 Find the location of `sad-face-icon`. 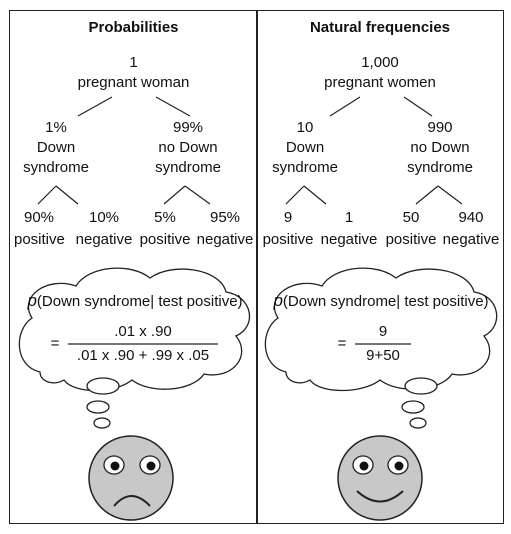

sad-face-icon is located at coordinates (131, 478).